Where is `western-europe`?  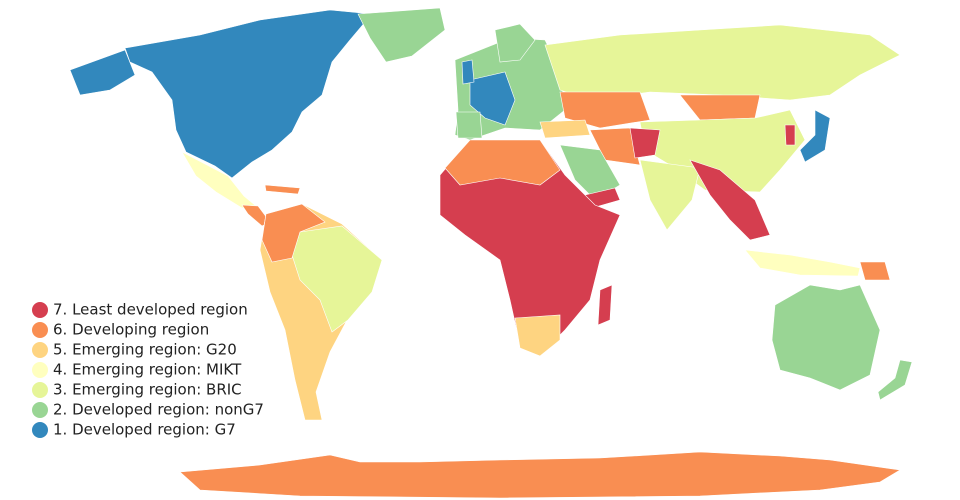 western-europe is located at coordinates (492, 98).